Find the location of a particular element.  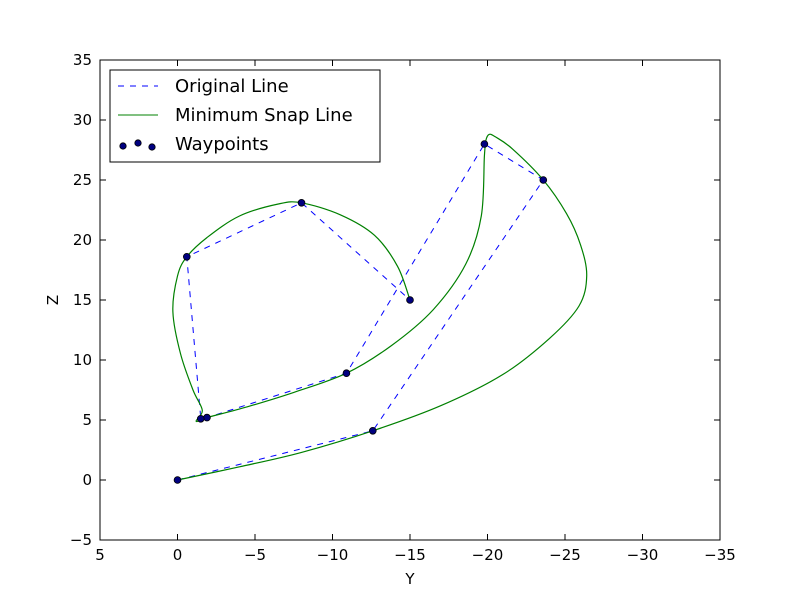

y-tick-label: 25 is located at coordinates (82, 180).